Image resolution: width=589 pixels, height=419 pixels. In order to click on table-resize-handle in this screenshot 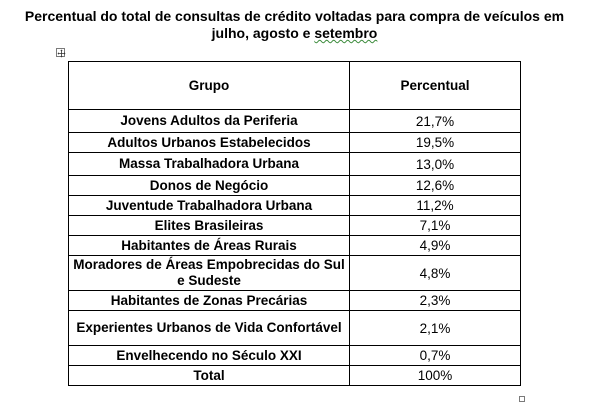, I will do `click(522, 399)`.